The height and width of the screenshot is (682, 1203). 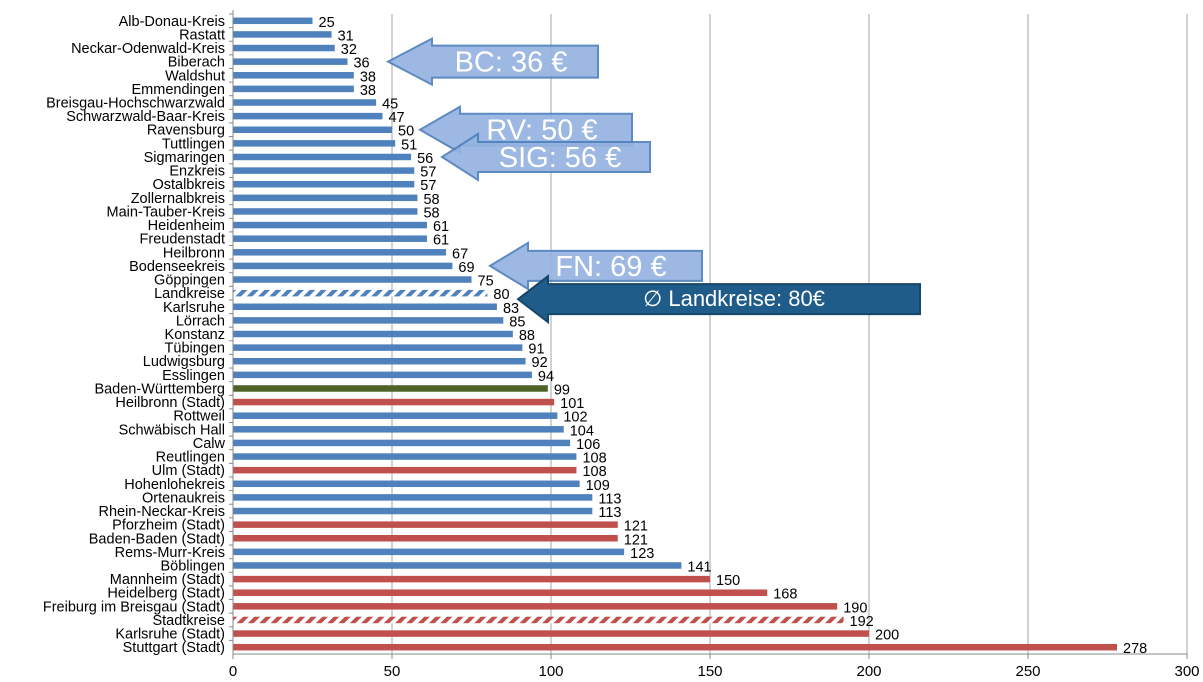 I want to click on value-label: 50, so click(x=406, y=132).